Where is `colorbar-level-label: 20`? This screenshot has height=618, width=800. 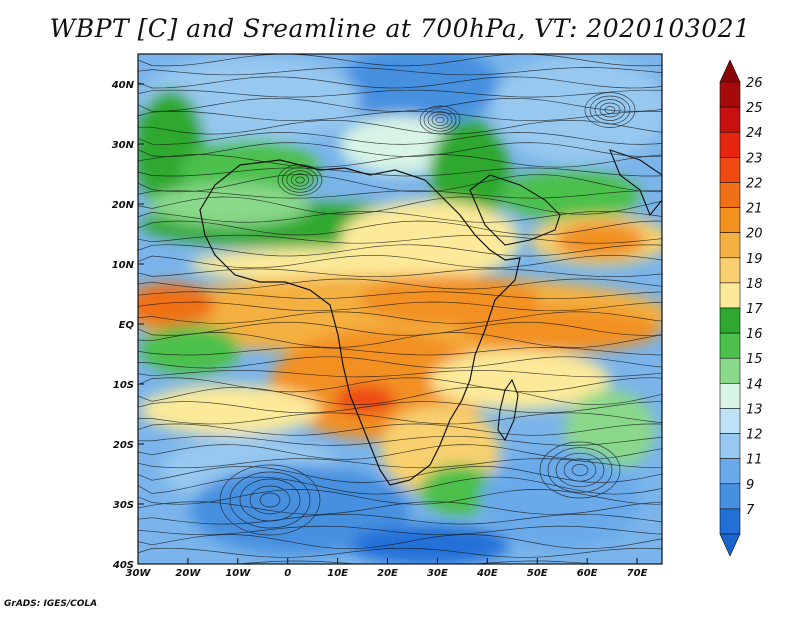
colorbar-level-label: 20 is located at coordinates (754, 234).